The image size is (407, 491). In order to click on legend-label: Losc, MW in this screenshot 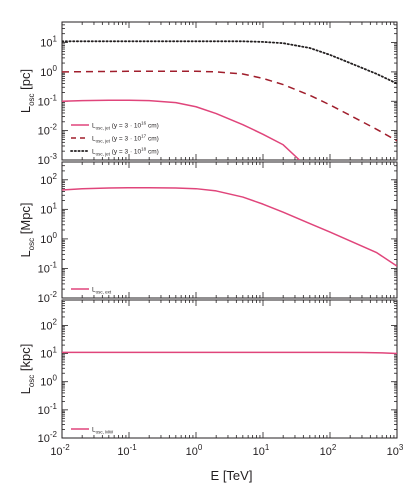, I will do `click(103, 431)`.